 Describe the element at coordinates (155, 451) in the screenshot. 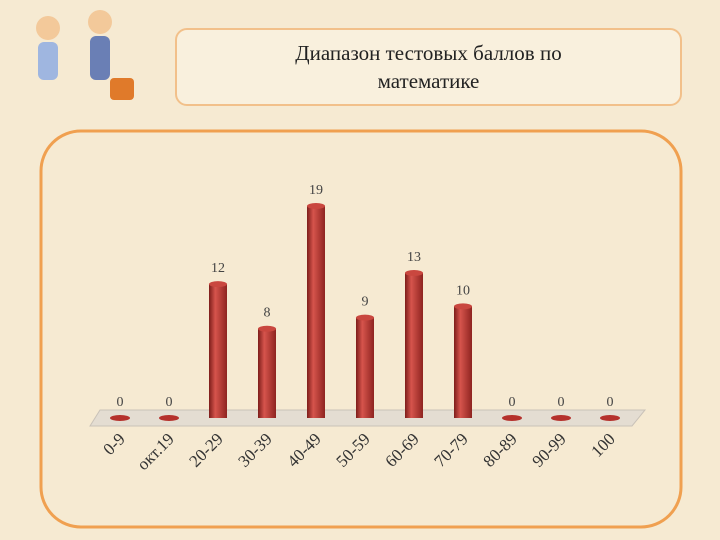

I see `x-tick-label: окт.19` at that location.